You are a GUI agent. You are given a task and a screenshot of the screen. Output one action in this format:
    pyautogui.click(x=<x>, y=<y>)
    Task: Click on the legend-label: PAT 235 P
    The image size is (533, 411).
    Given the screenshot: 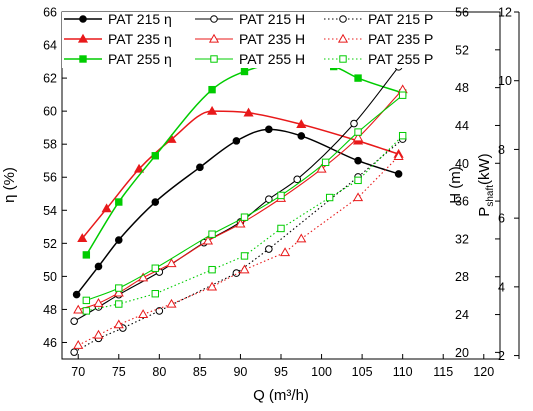 What is the action you would take?
    pyautogui.click(x=400, y=39)
    